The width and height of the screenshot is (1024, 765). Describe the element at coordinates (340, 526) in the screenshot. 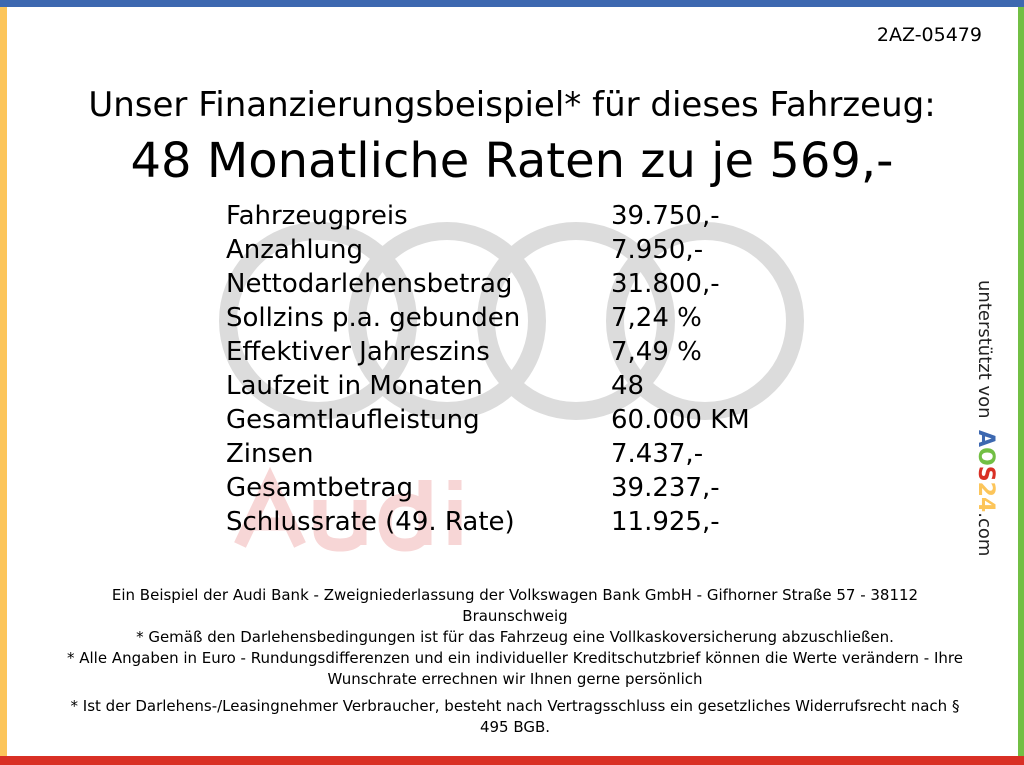

I see `audi-letter-u` at that location.